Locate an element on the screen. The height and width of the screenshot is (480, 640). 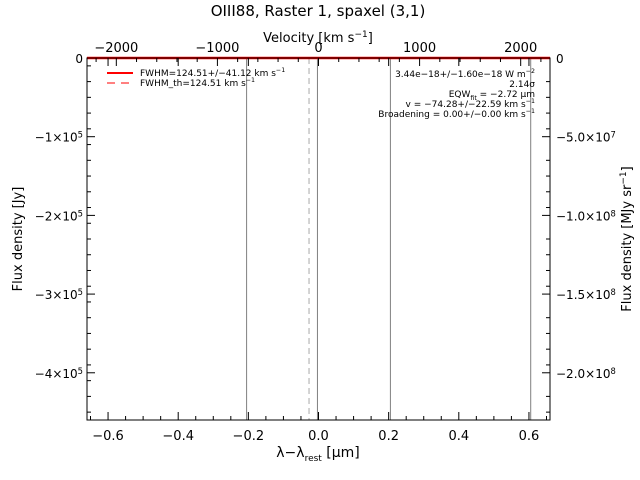
x-tick-label-4: 0.2 is located at coordinates (388, 436).